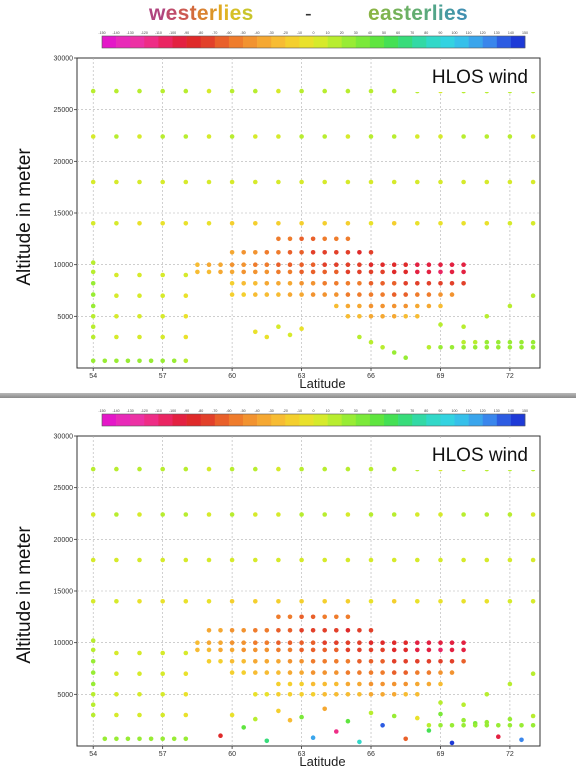 The height and width of the screenshot is (775, 576). I want to click on x-tick-label: 57, so click(163, 376).